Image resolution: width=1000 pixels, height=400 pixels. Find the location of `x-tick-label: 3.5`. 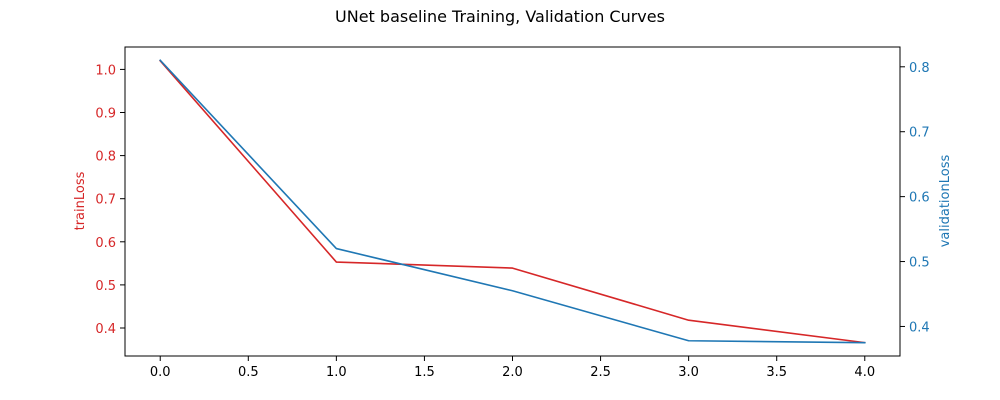

x-tick-label: 3.5 is located at coordinates (776, 372).